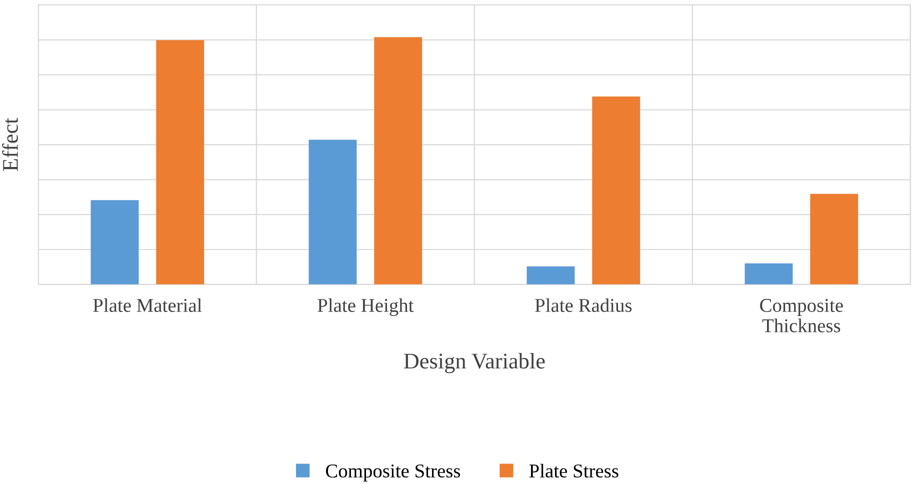  Describe the element at coordinates (10, 145) in the screenshot. I see `y-axis-title: Effect` at that location.